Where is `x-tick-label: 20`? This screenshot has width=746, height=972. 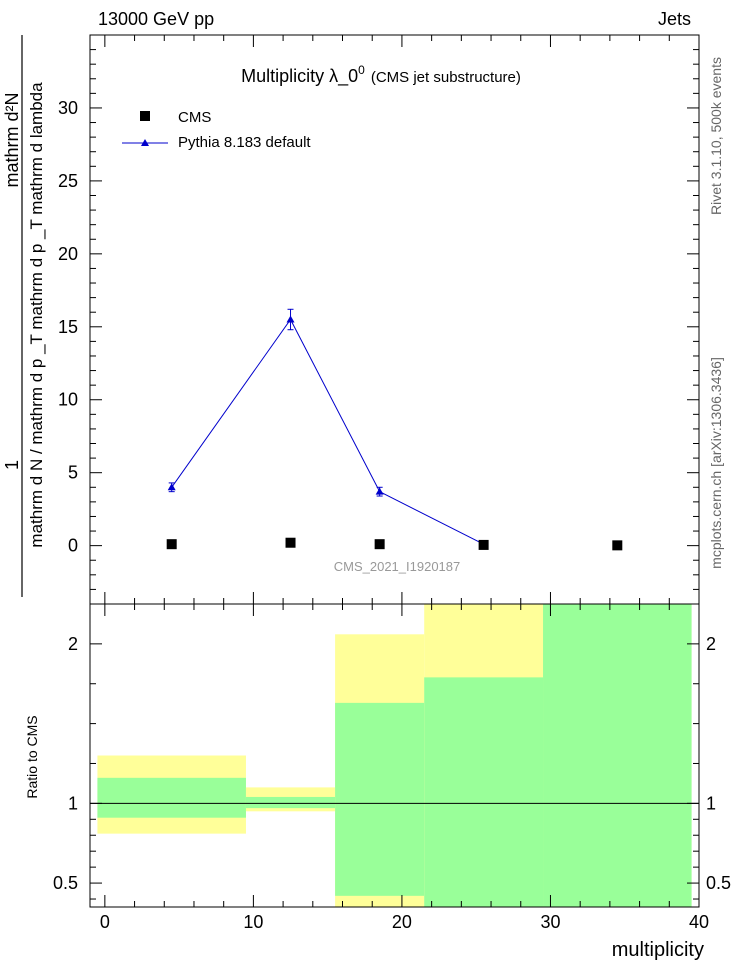
x-tick-label: 20 is located at coordinates (402, 922).